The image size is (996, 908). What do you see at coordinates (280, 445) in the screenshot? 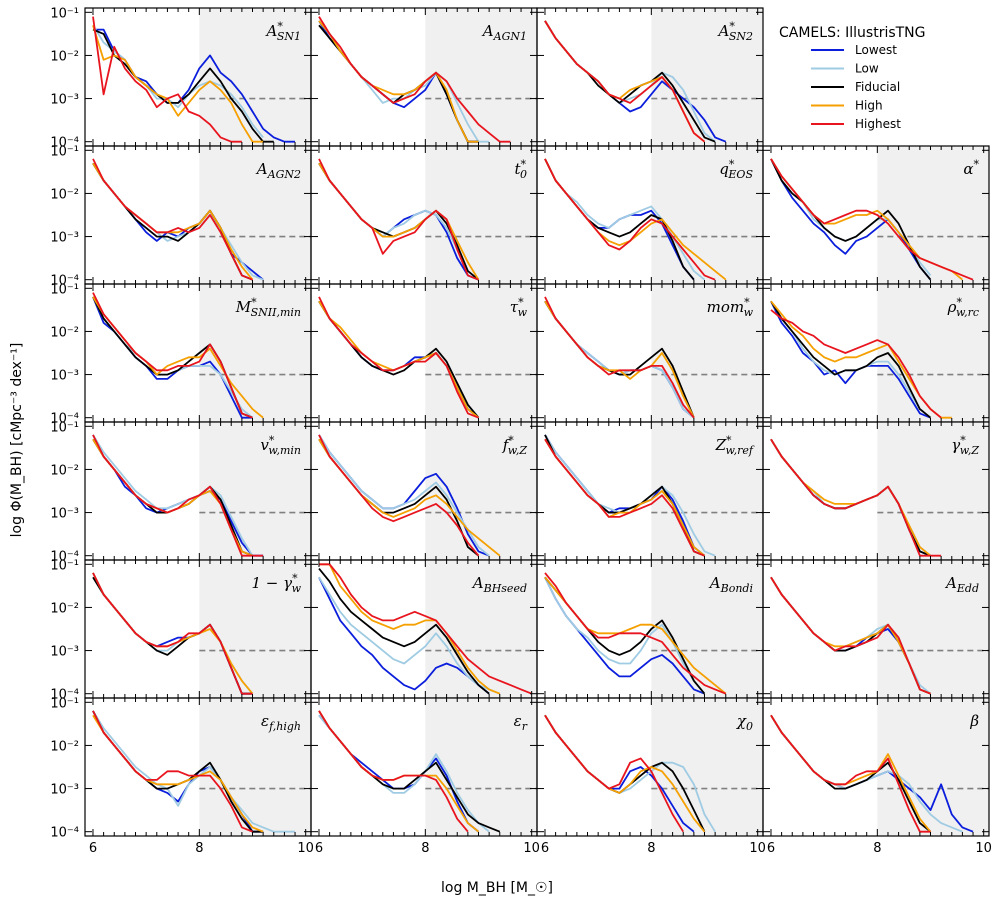
I see `panel-label-11: v* w,min` at bounding box center [280, 445].